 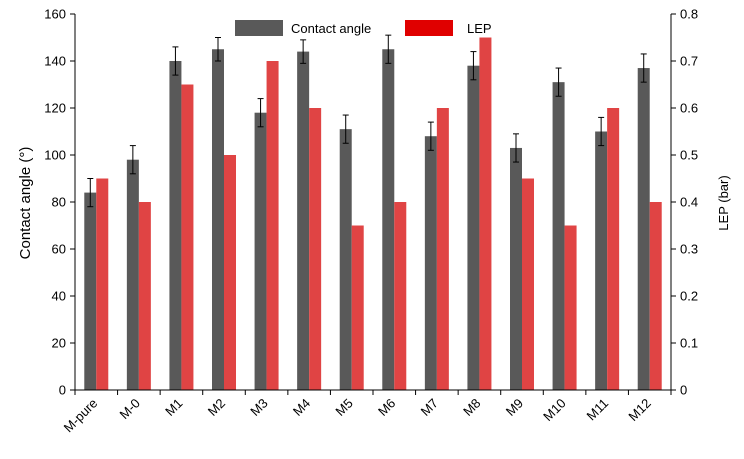 I want to click on y-tick-label-right: 0.5, so click(x=689, y=155).